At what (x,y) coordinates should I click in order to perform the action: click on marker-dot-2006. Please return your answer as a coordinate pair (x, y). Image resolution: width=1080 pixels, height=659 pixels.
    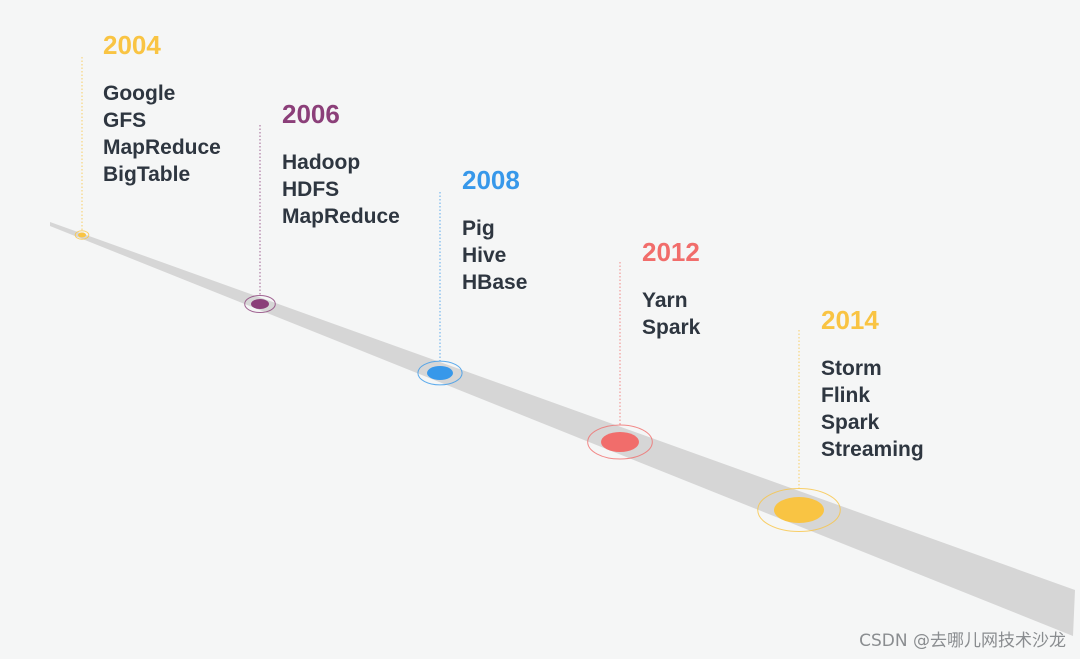
    Looking at the image, I should click on (260, 304).